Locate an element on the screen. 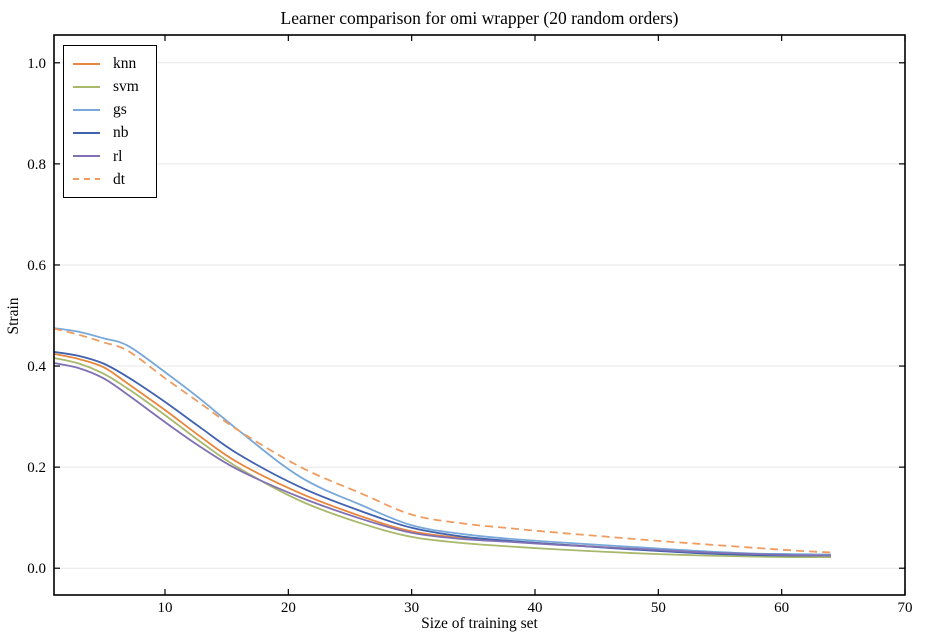 This screenshot has width=926, height=644. legend-item-dt: dt is located at coordinates (108, 179).